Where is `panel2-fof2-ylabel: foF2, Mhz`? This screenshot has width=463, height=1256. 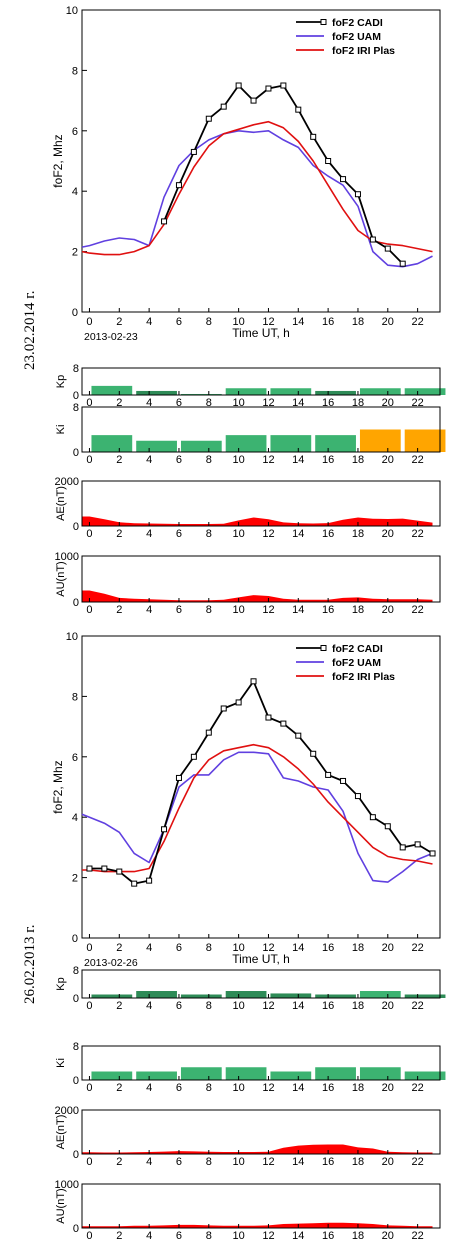 panel2-fof2-ylabel: foF2, Mhz is located at coordinates (58, 786).